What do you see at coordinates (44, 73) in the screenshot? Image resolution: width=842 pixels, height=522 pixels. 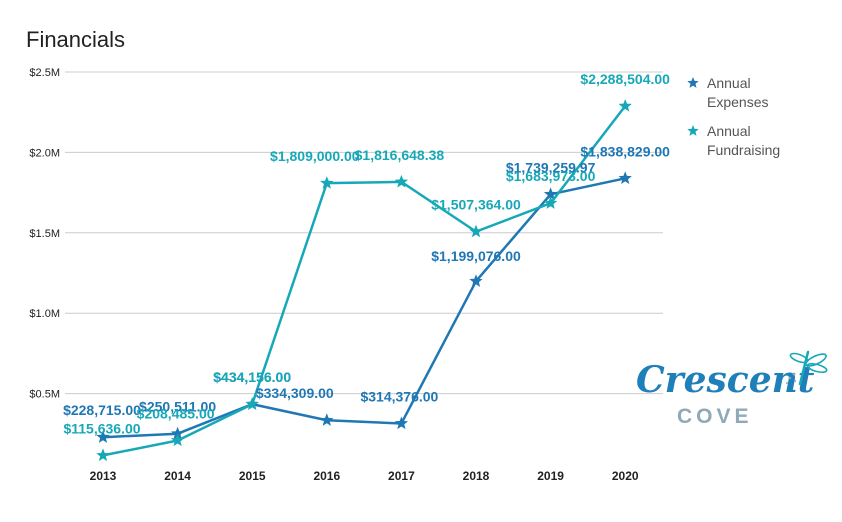 I see `y-tick-label: $2.5M` at bounding box center [44, 73].